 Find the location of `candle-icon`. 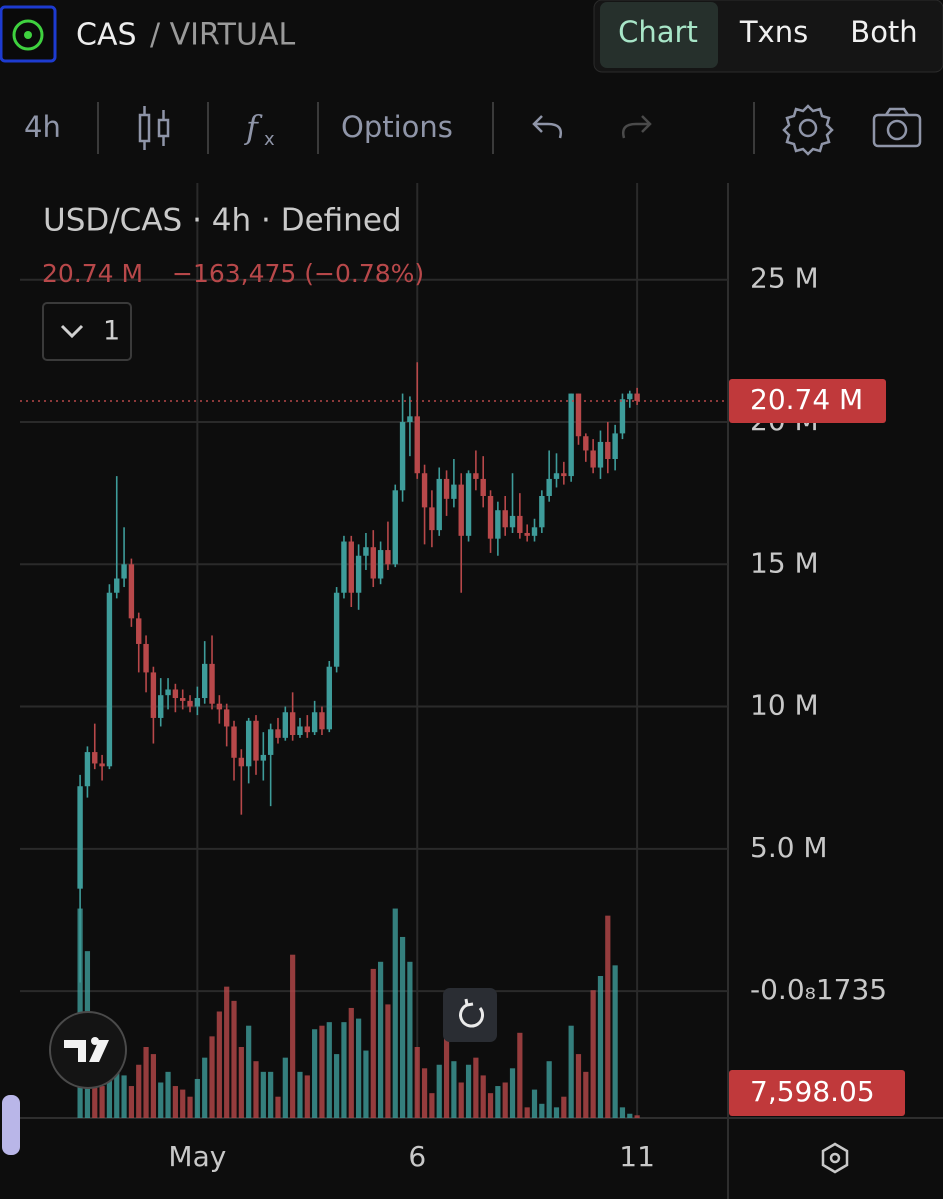

candle-icon is located at coordinates (154, 128).